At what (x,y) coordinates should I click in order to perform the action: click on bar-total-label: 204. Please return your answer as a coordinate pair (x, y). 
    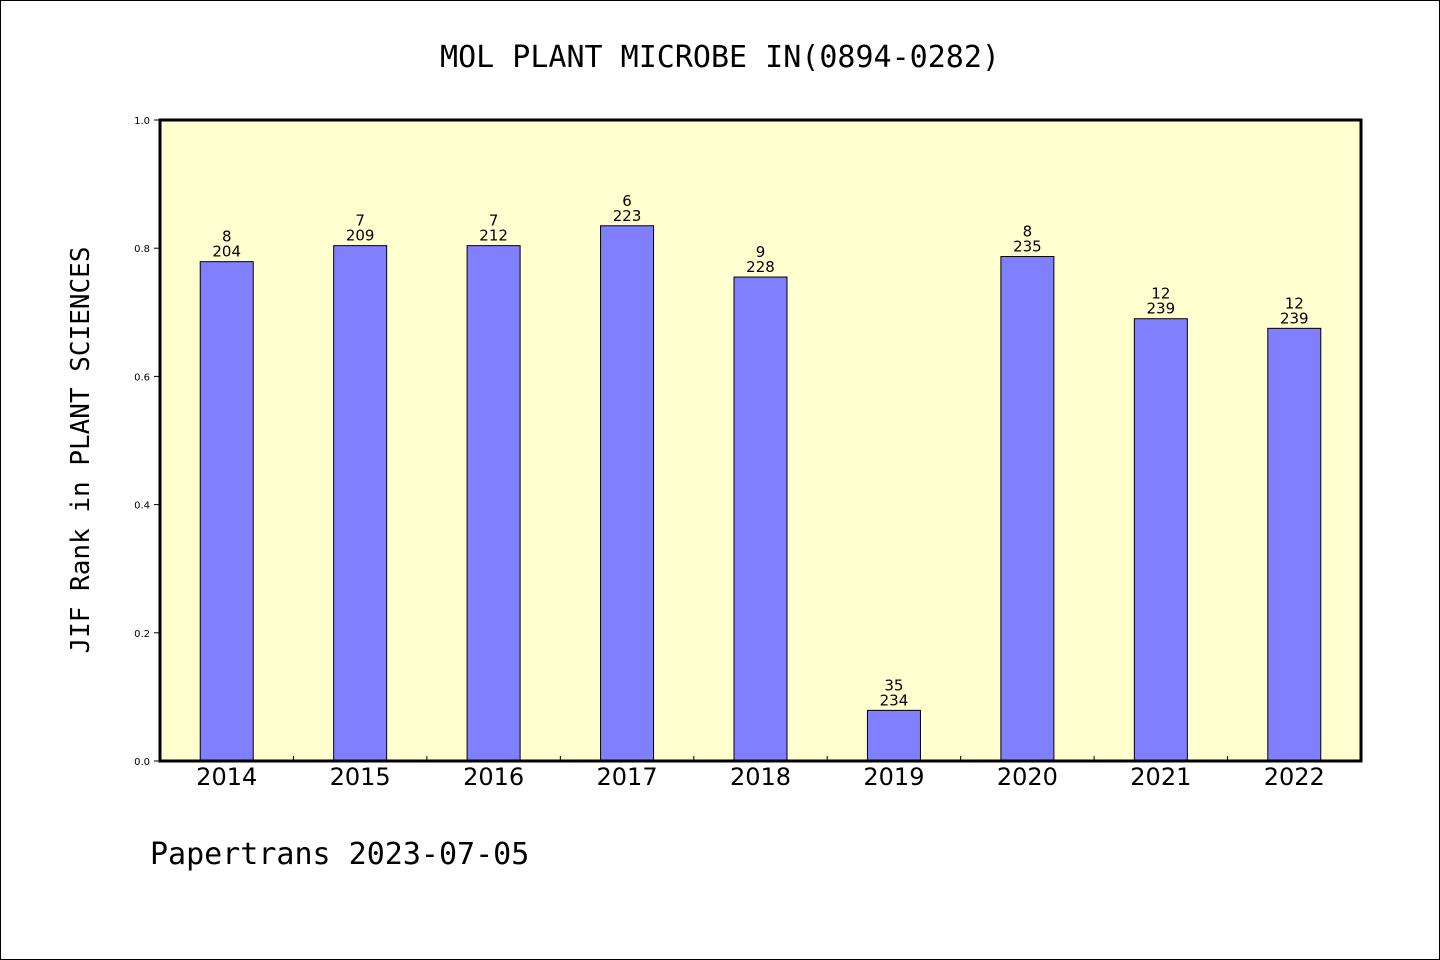
    Looking at the image, I should click on (226, 252).